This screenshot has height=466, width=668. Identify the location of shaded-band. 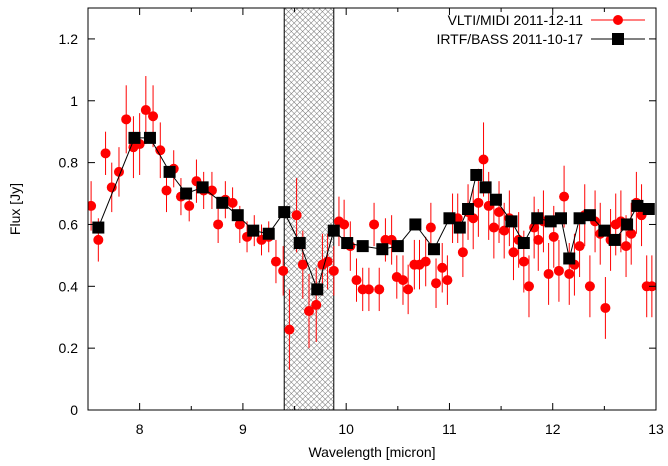
(309, 209).